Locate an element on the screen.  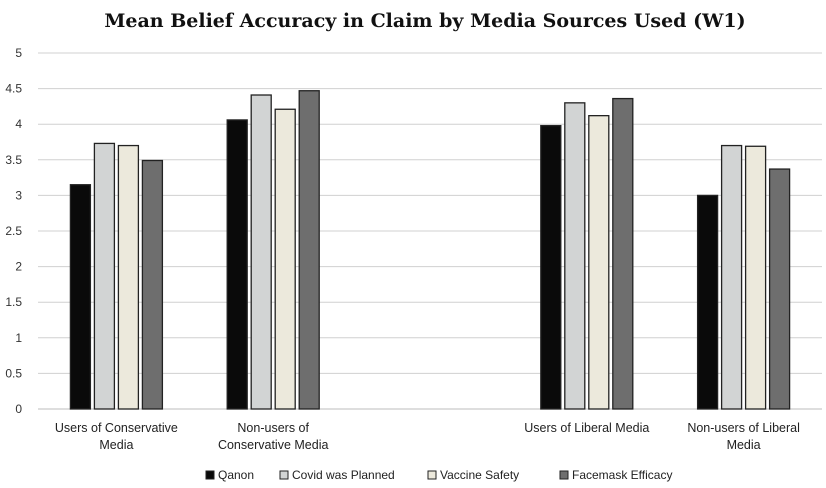
y-tick-label: 1.5 is located at coordinates (13, 302).